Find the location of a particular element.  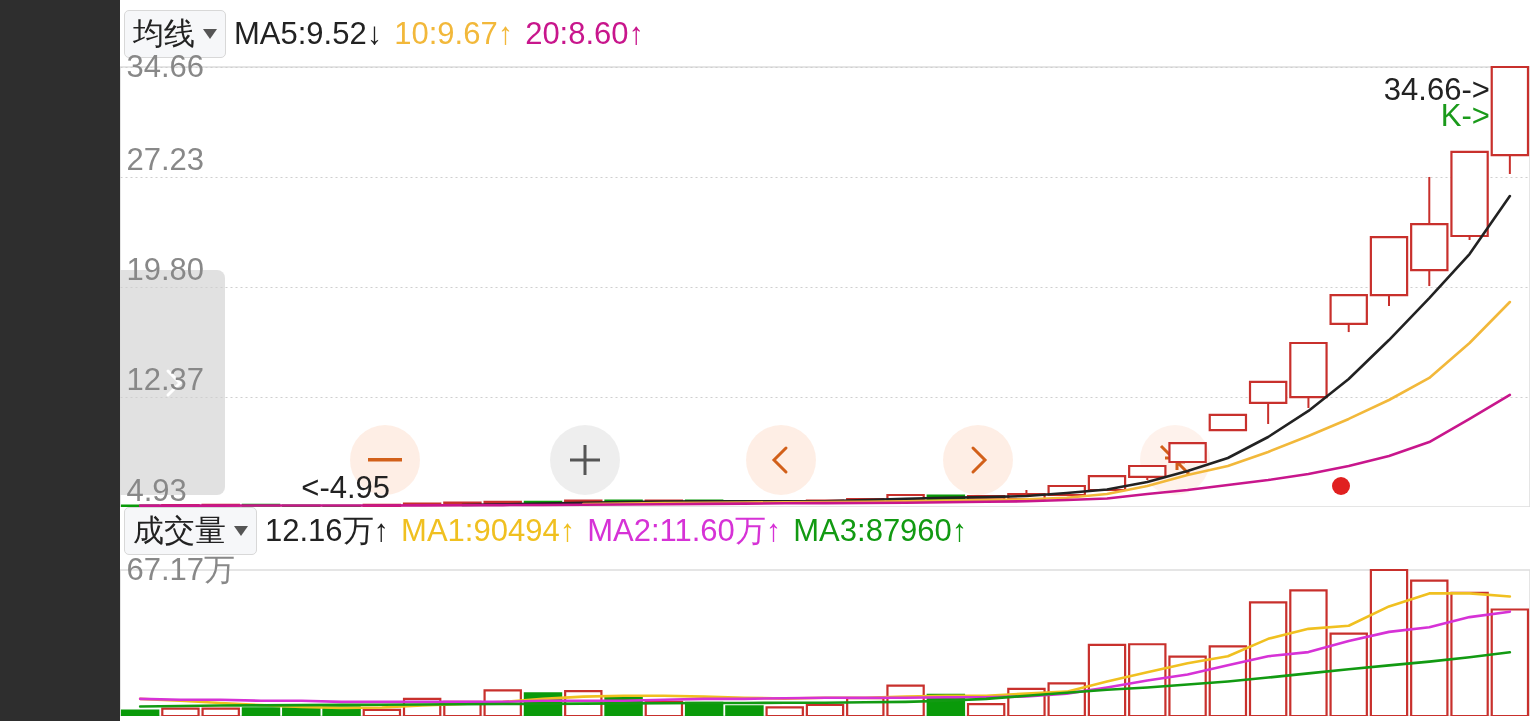

y-tick-label: 4.93 is located at coordinates (156, 490).